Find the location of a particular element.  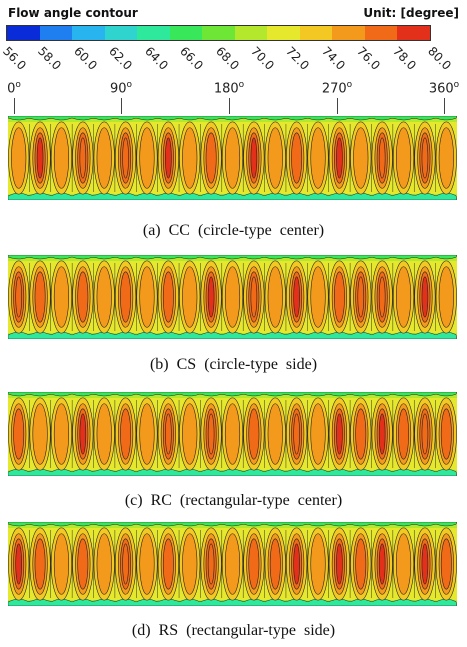

caption-cc: (a) CC (circle-type center) is located at coordinates (233, 230).